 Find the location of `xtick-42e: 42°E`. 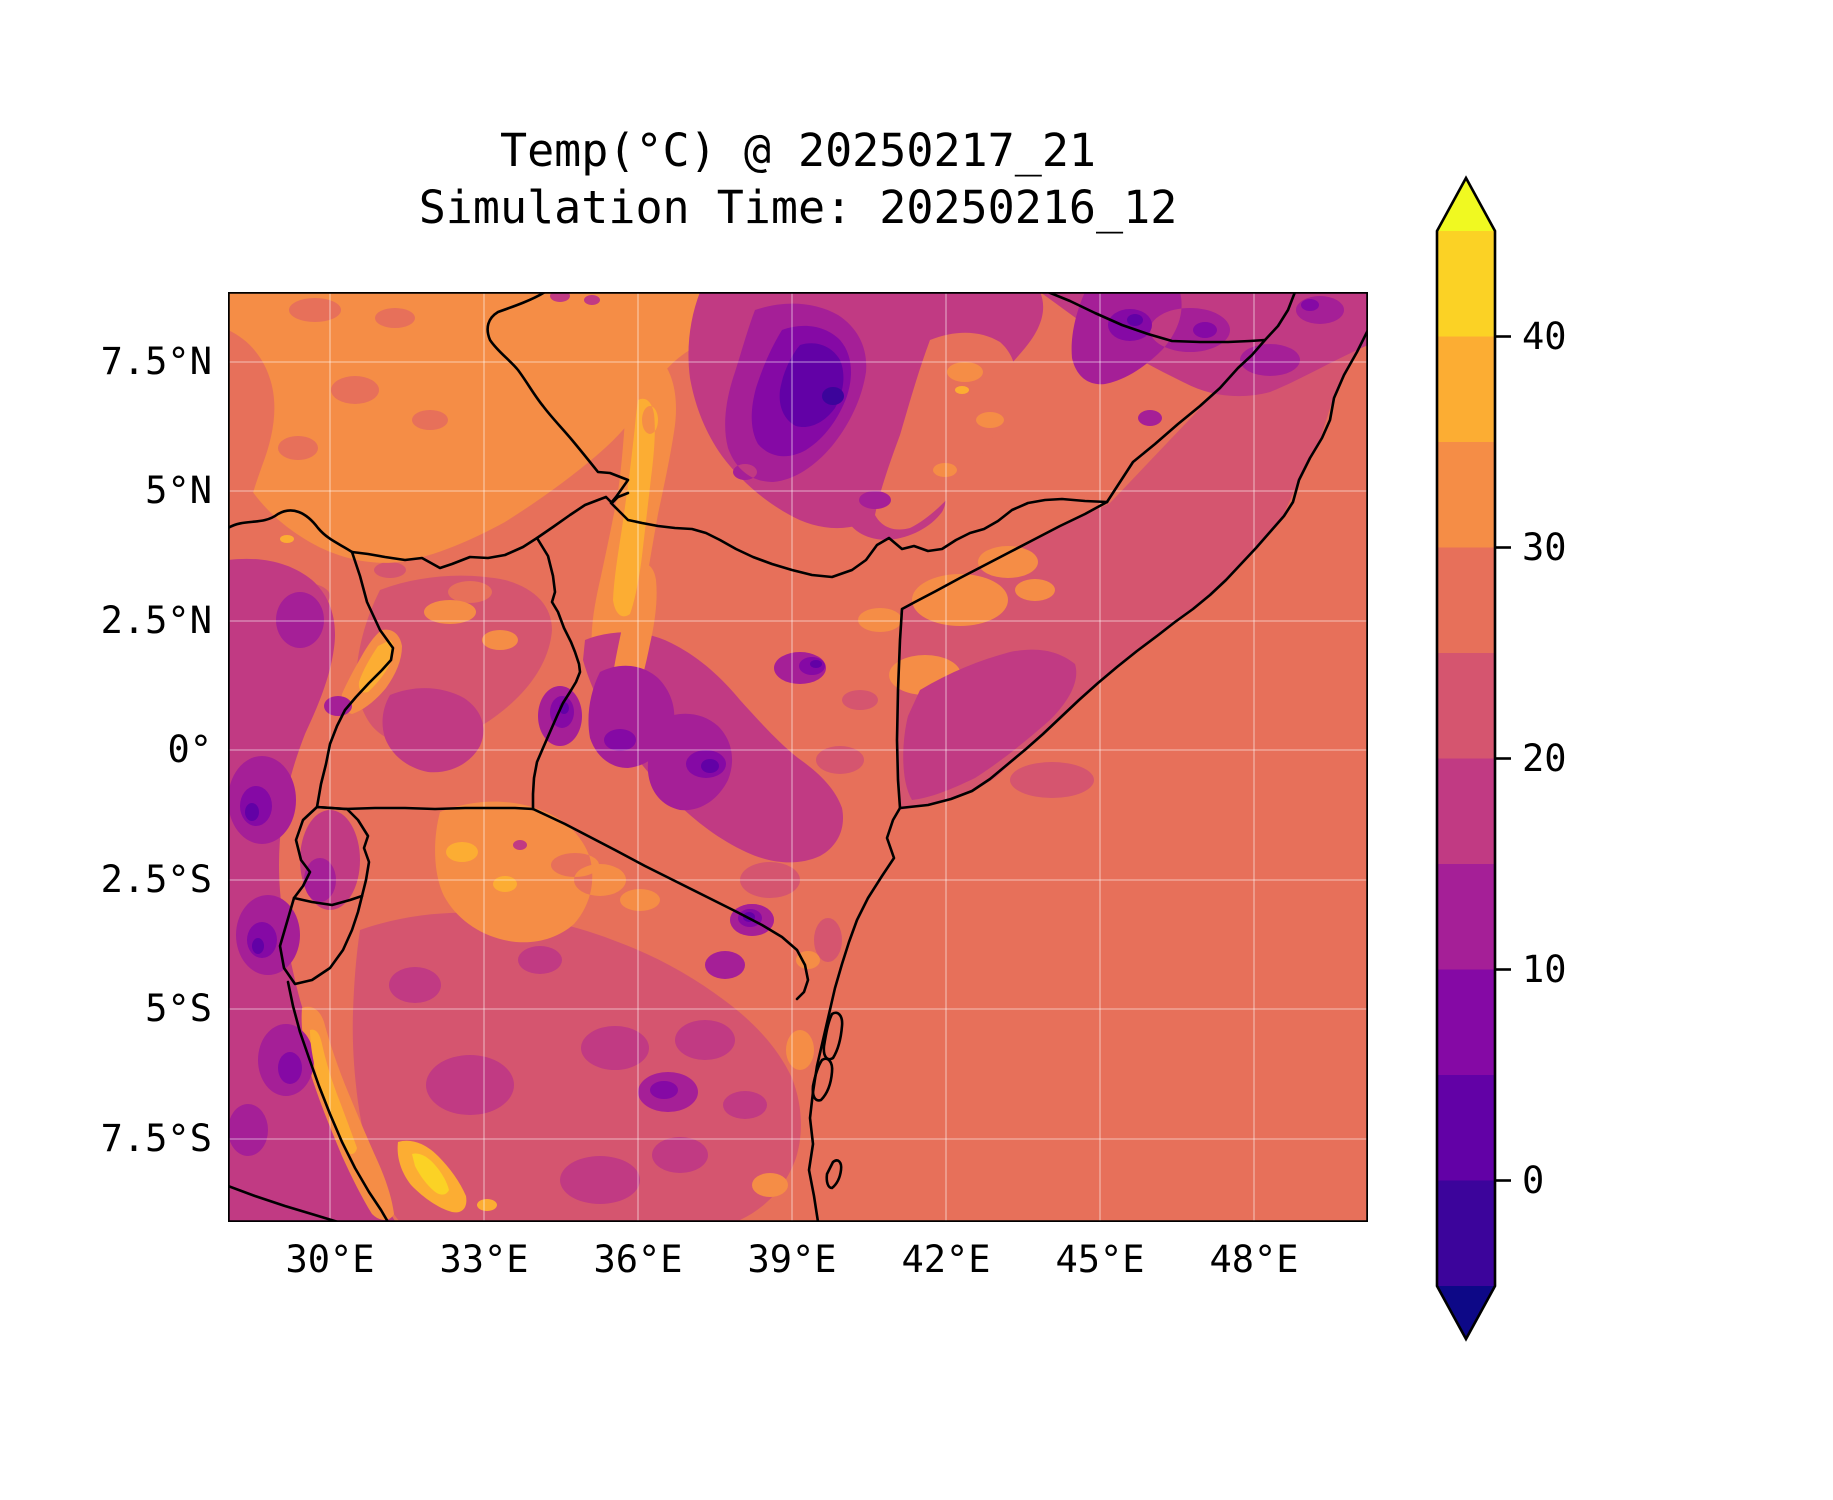

xtick-42e: 42°E is located at coordinates (946, 1259).